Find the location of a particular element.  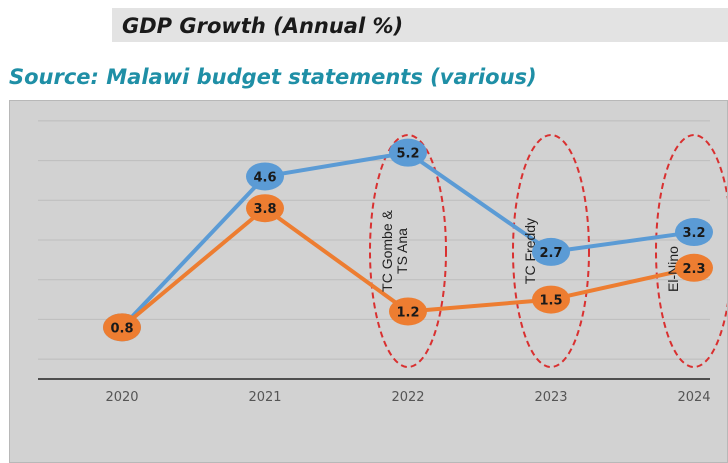

data-label: 2.7 is located at coordinates (550, 253).